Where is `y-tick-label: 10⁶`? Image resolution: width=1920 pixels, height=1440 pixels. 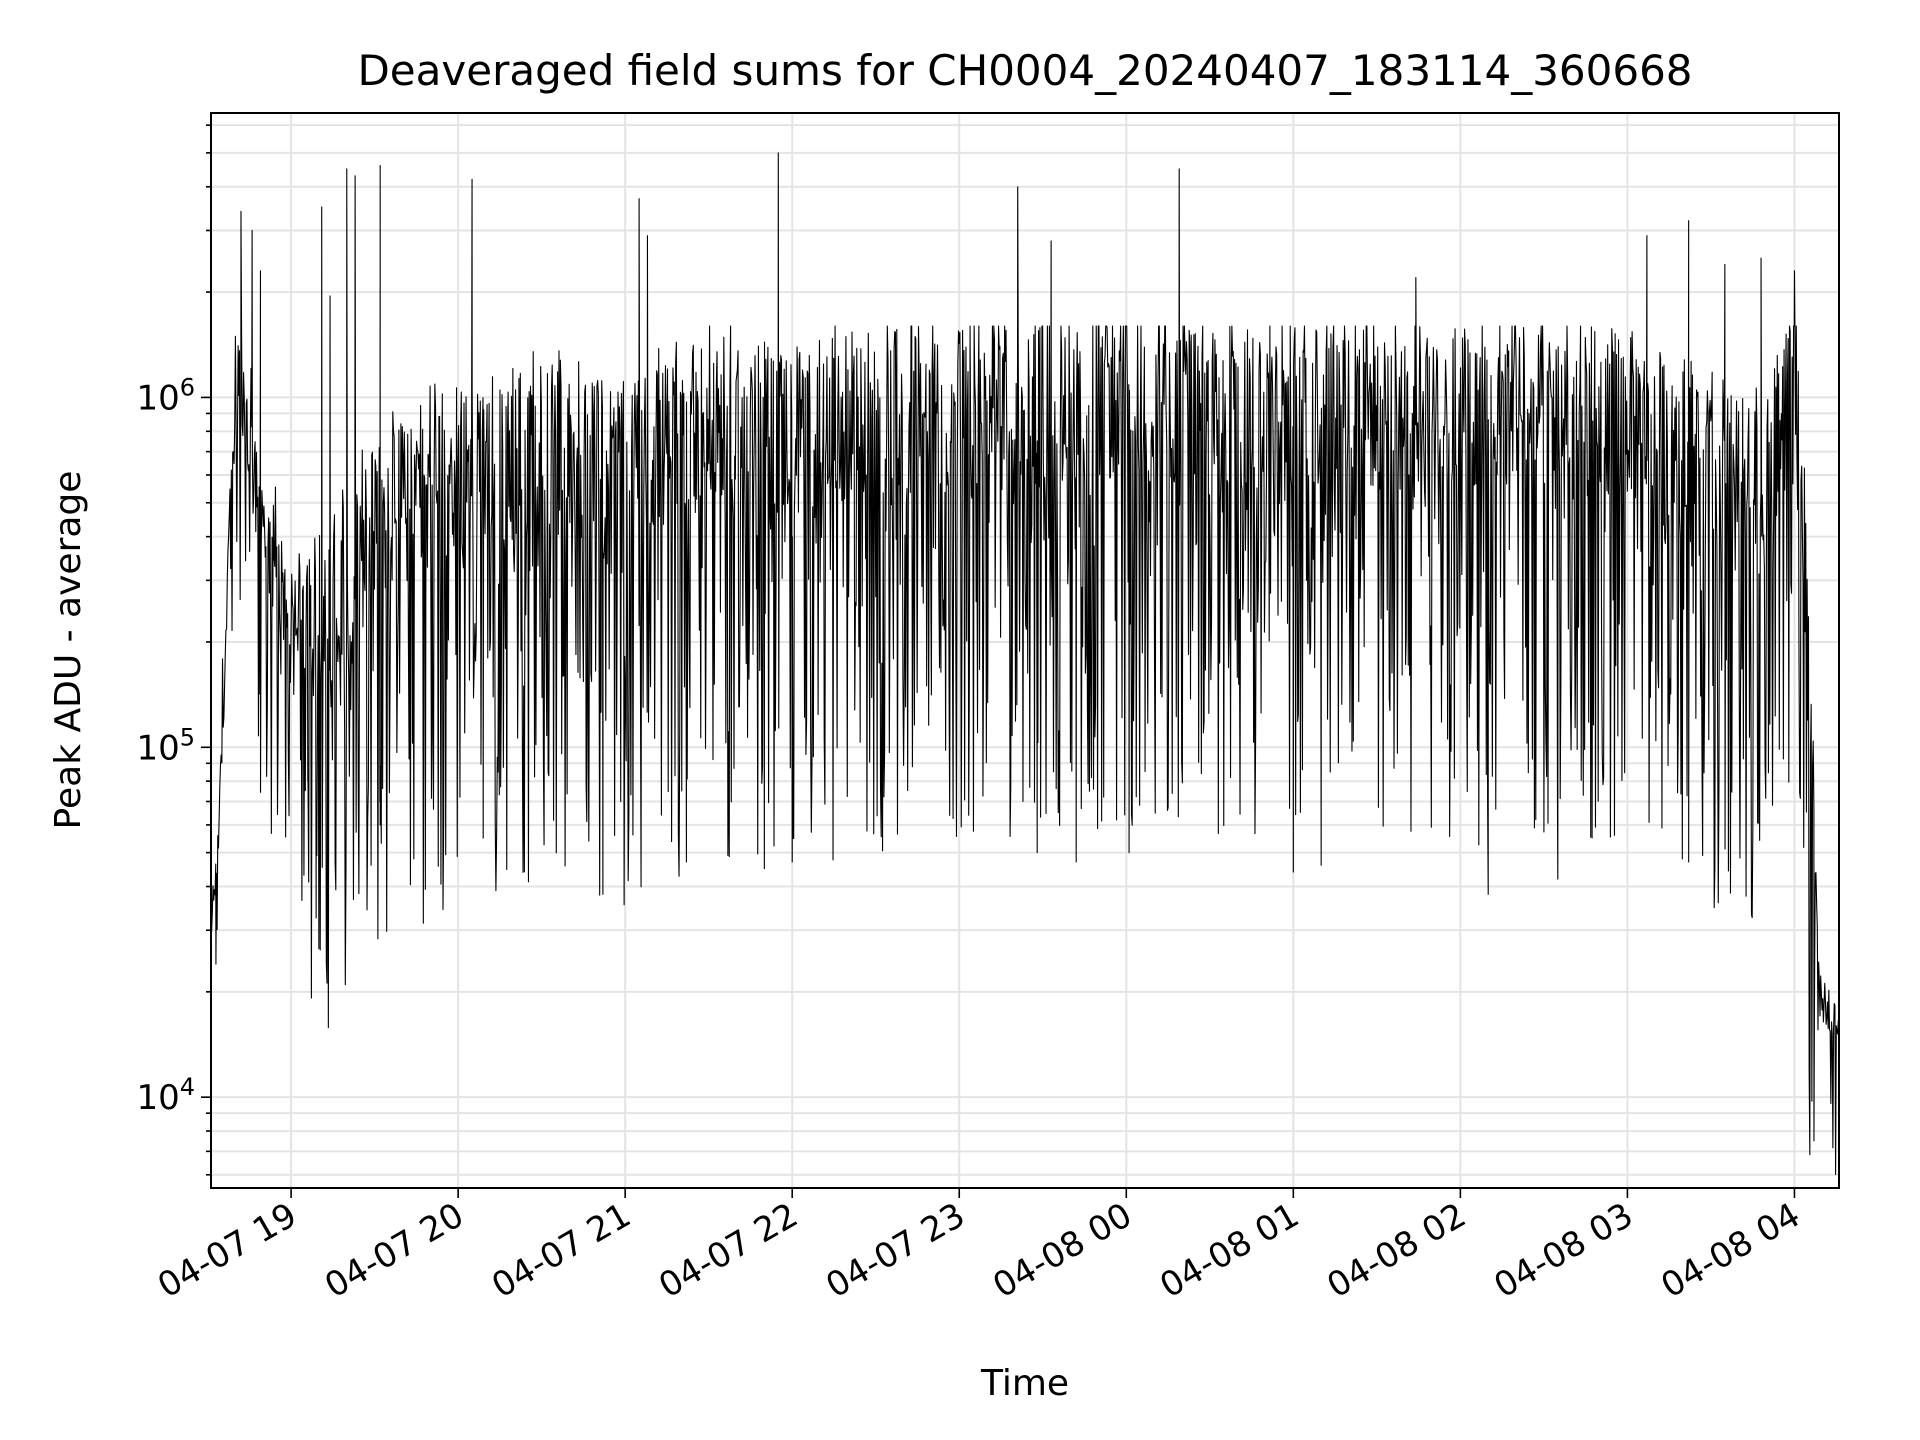
y-tick-label: 10⁶ is located at coordinates (165, 395).